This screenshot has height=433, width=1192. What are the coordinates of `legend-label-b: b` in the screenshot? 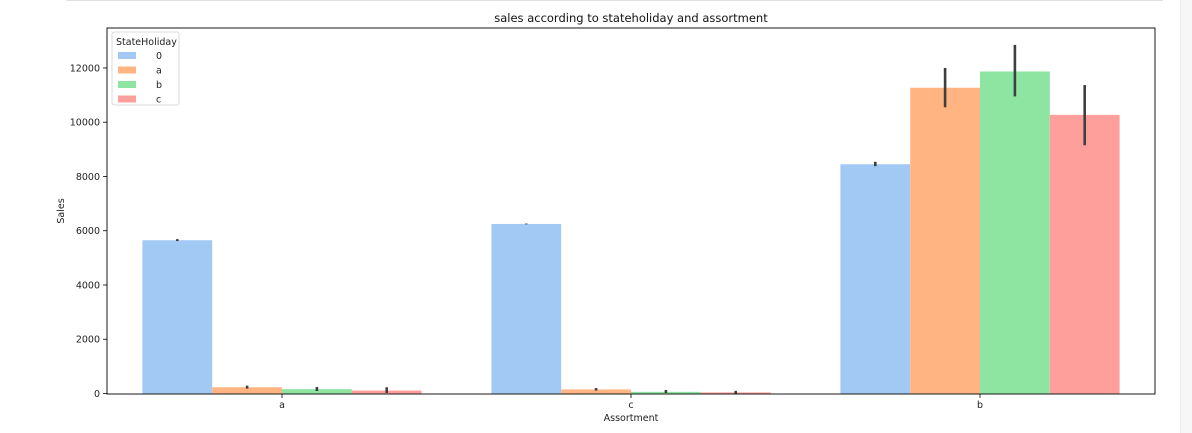 It's located at (159, 85).